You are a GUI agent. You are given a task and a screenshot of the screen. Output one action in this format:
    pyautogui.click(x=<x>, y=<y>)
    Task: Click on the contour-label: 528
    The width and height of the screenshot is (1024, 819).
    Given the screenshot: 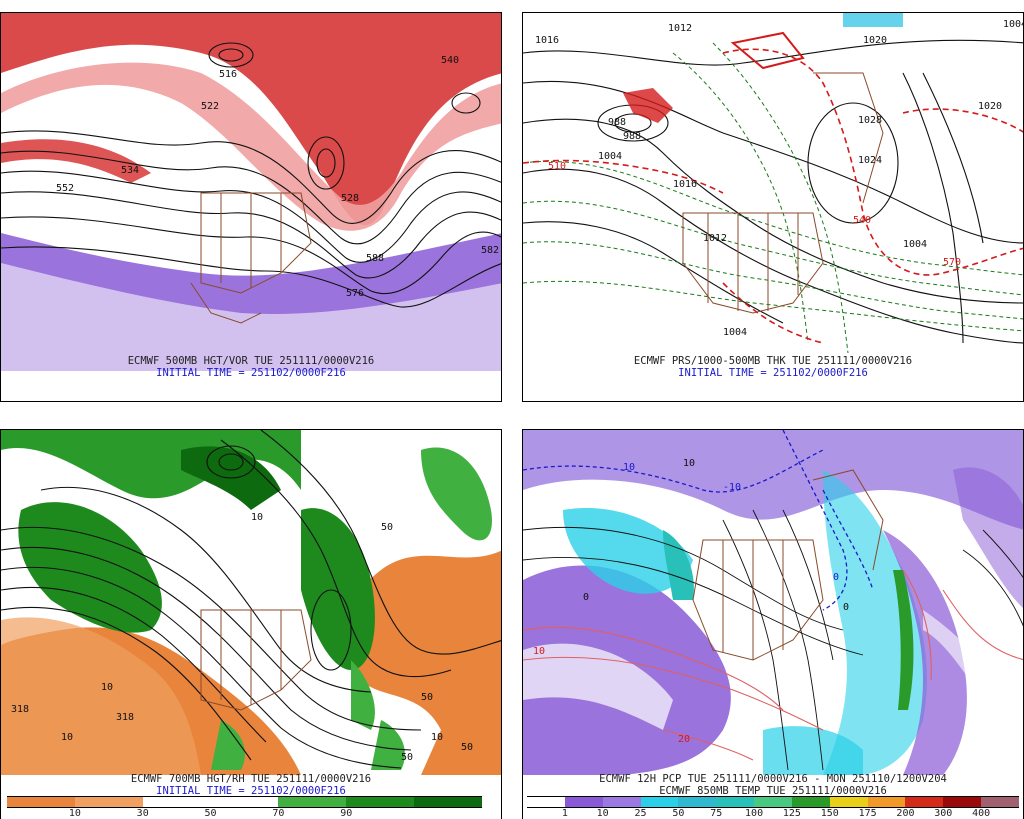 What is the action you would take?
    pyautogui.click(x=350, y=198)
    